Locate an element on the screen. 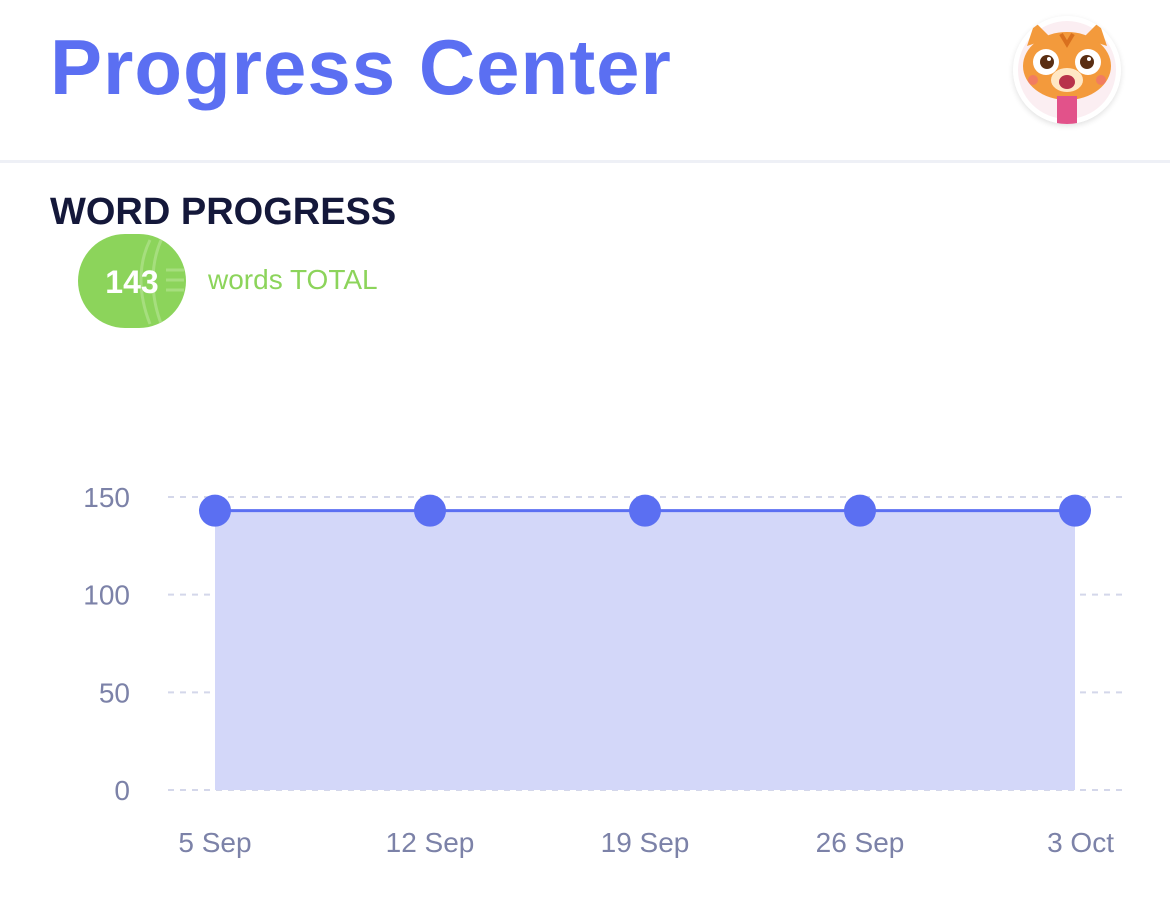  y-axis-ticks: 0 50 100 150 is located at coordinates (106, 644).